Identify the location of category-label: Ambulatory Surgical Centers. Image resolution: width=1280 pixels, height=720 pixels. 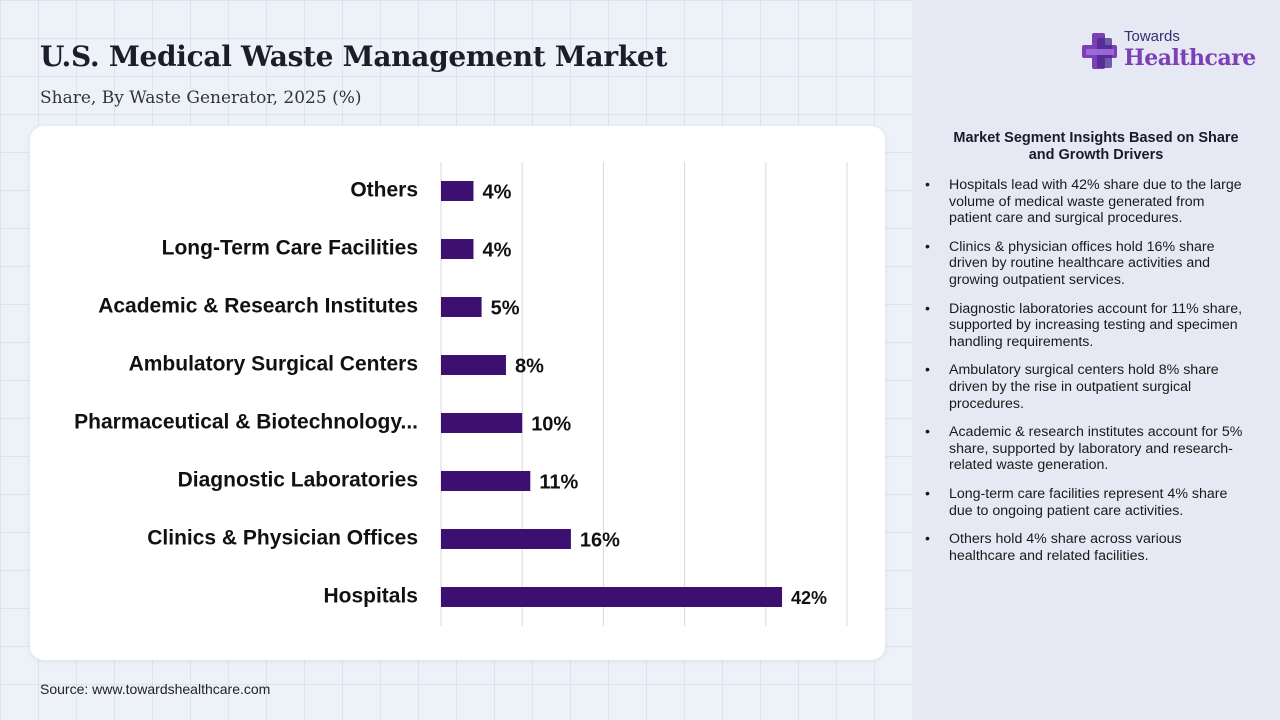
(273, 364).